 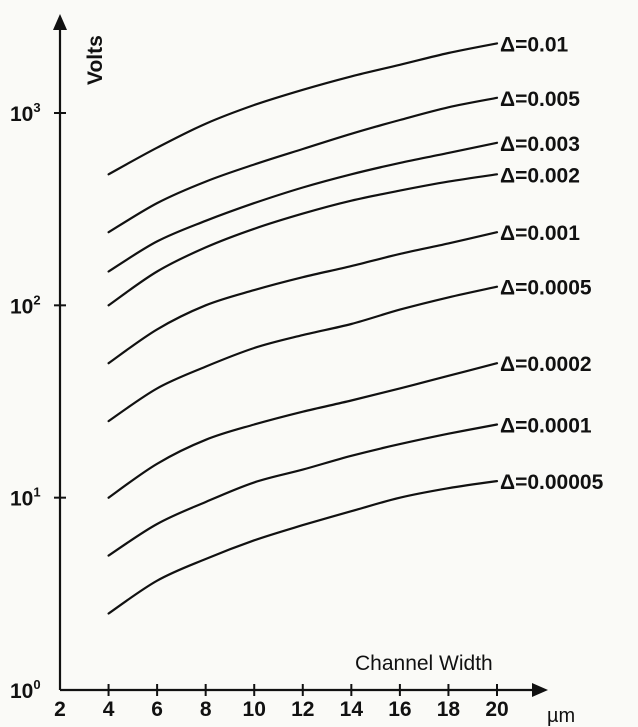 I want to click on x-tick-label: 18, so click(x=449, y=709).